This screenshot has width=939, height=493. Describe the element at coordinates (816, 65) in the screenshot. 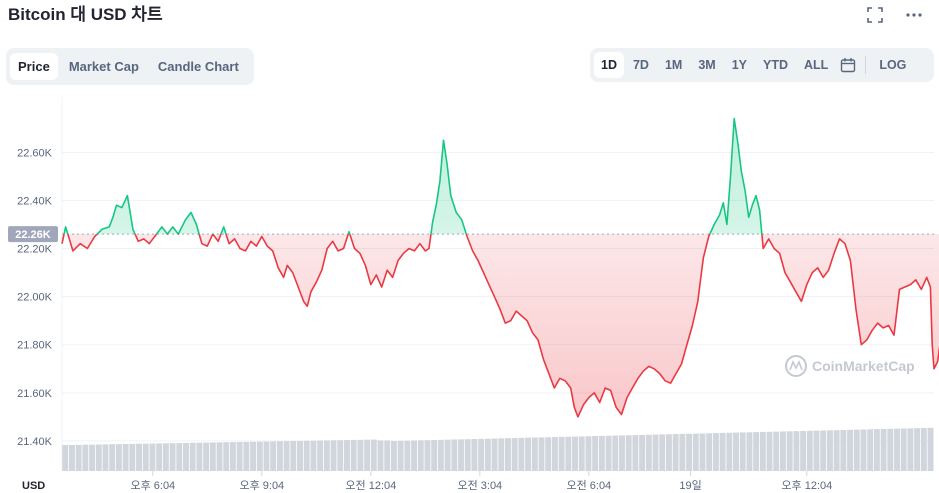

I see `range-all: ALL` at that location.